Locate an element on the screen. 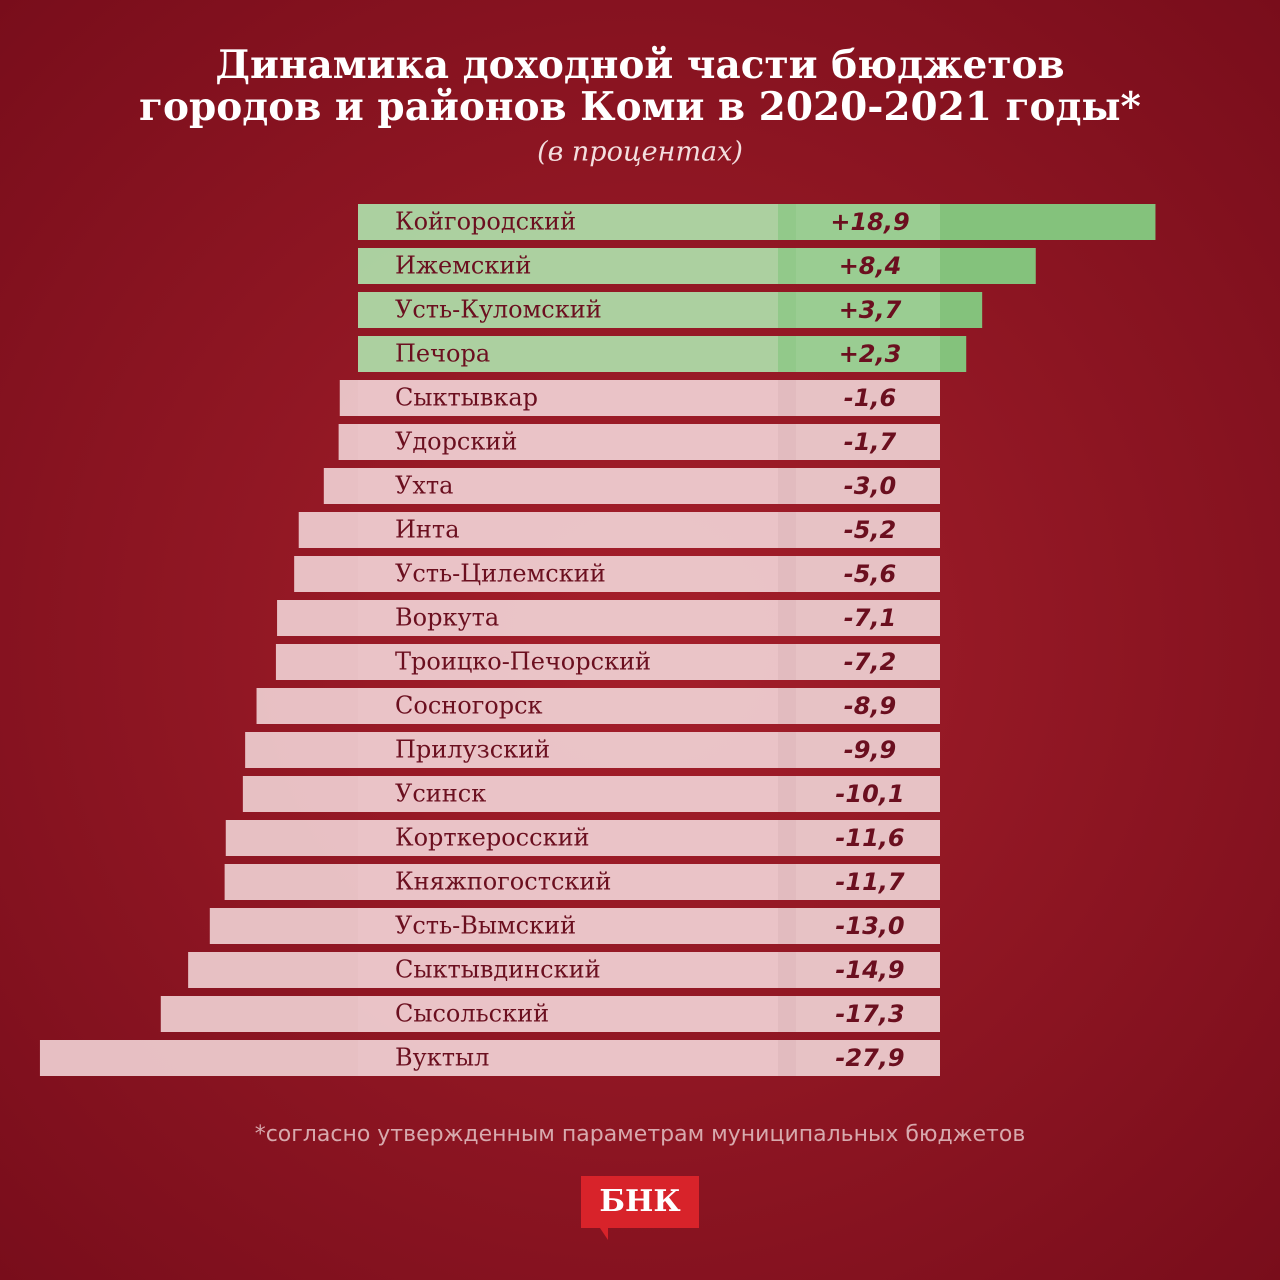  category-label: Прилузский is located at coordinates (472, 750).